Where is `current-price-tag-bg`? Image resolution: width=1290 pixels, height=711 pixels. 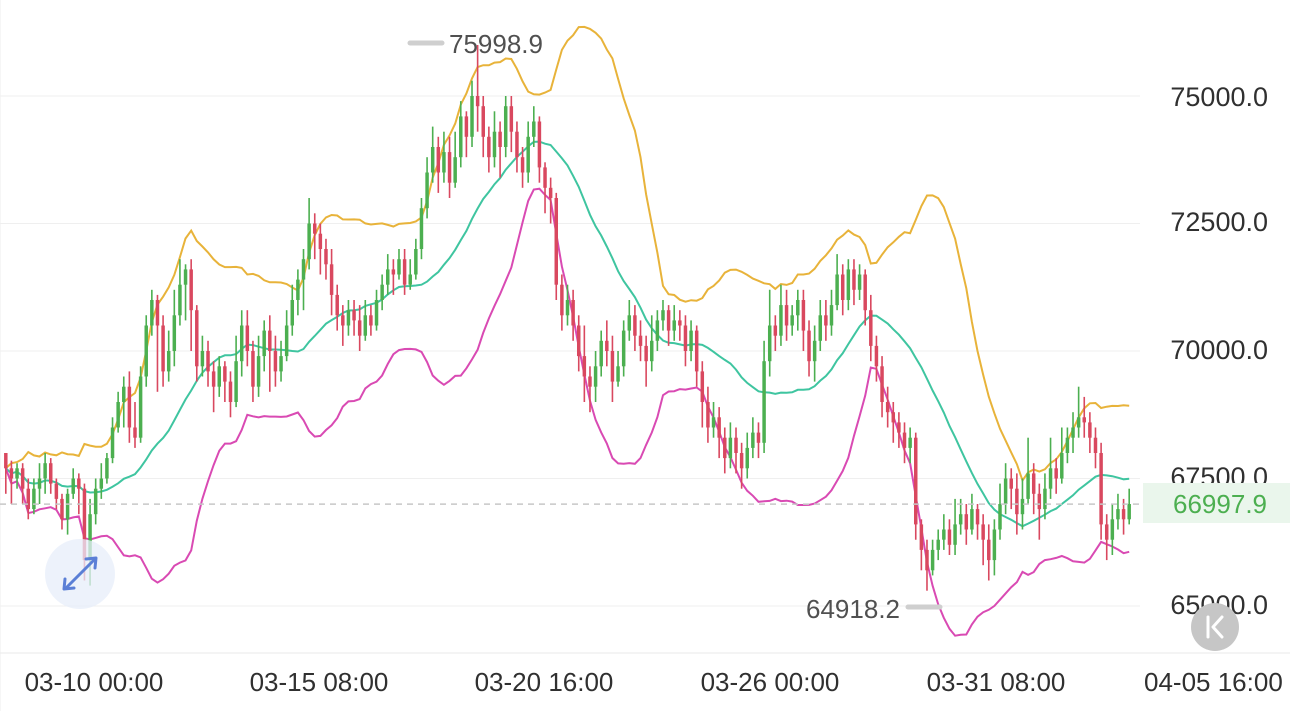 current-price-tag-bg is located at coordinates (1216, 503).